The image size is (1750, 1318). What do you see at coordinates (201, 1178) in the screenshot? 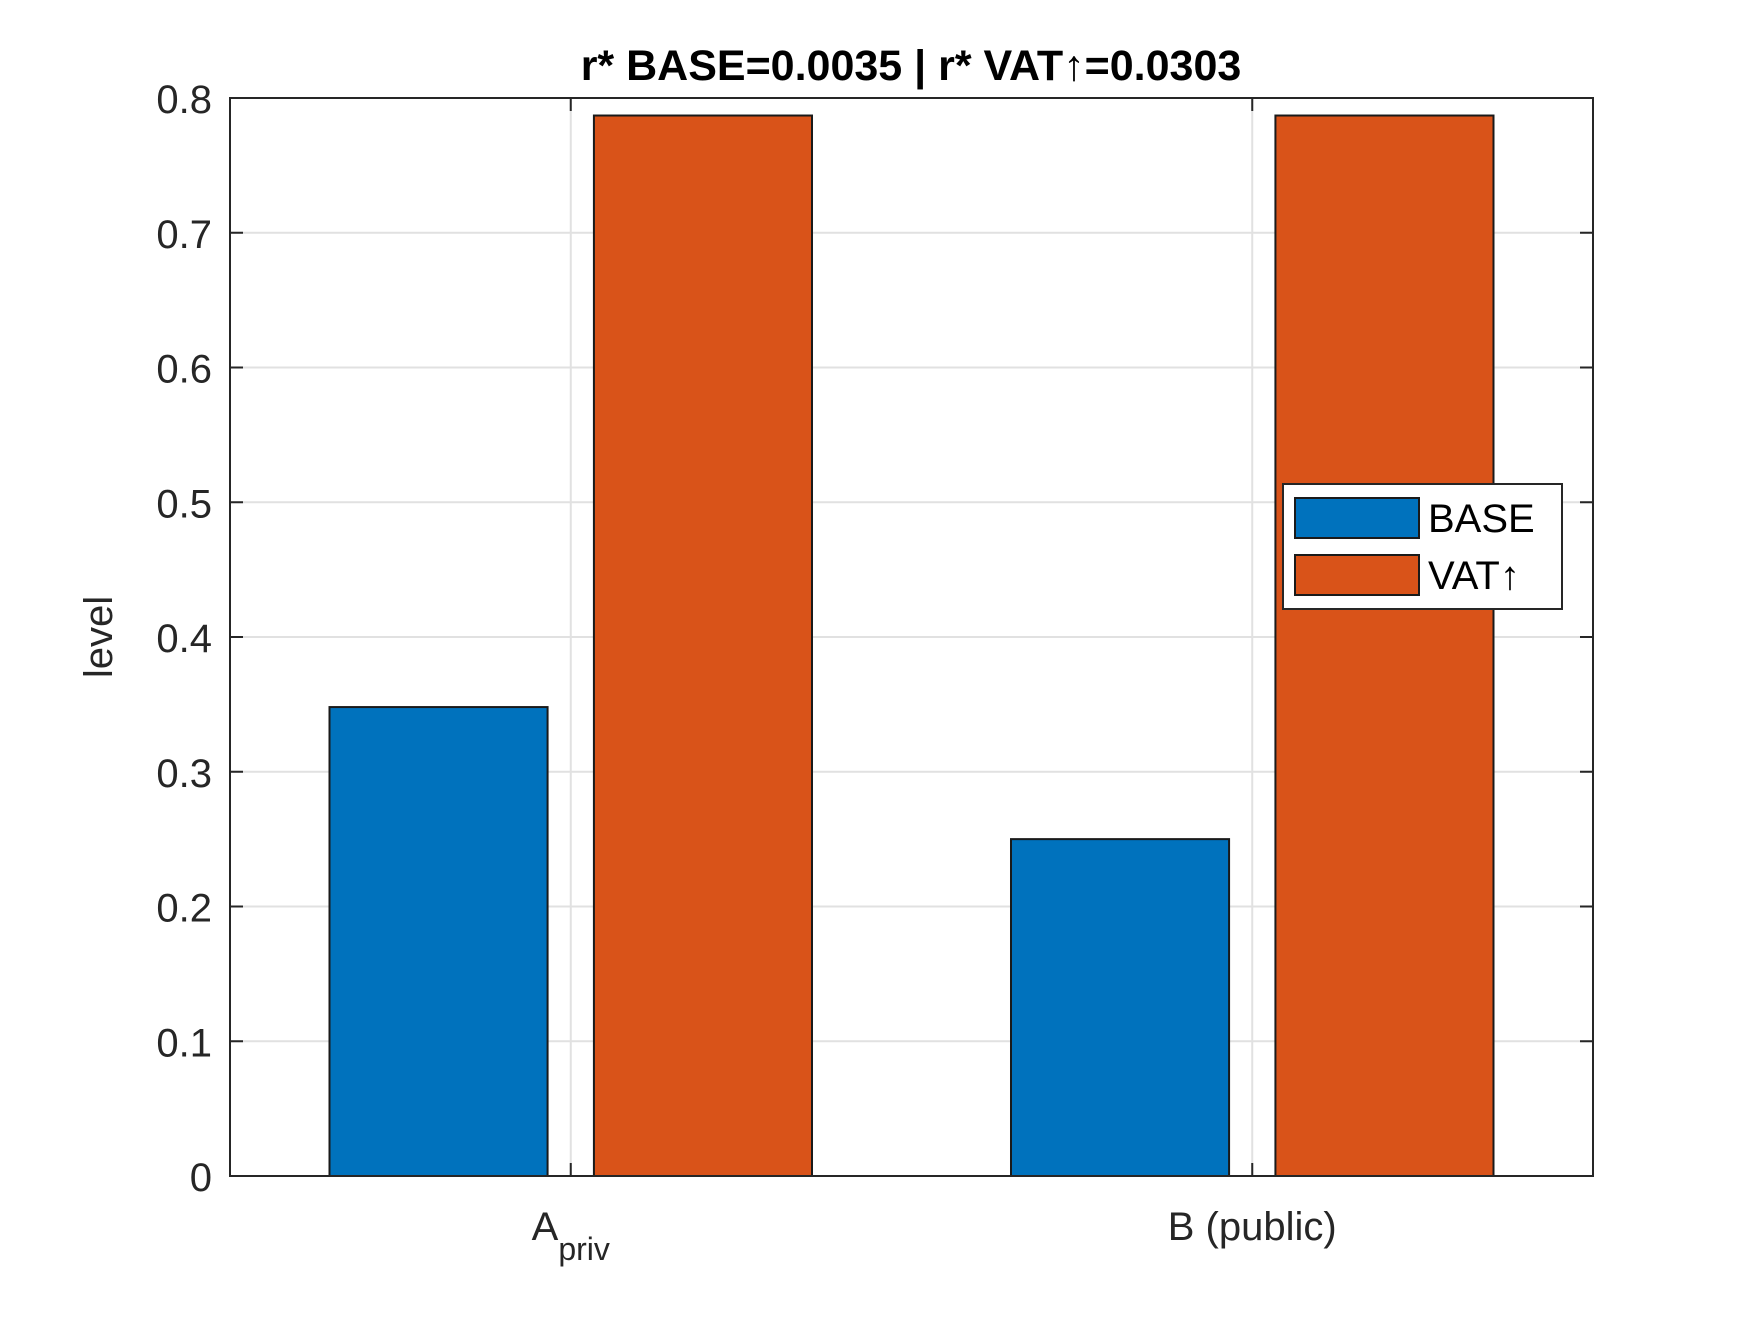
I see `y-tick-label: 0` at bounding box center [201, 1178].